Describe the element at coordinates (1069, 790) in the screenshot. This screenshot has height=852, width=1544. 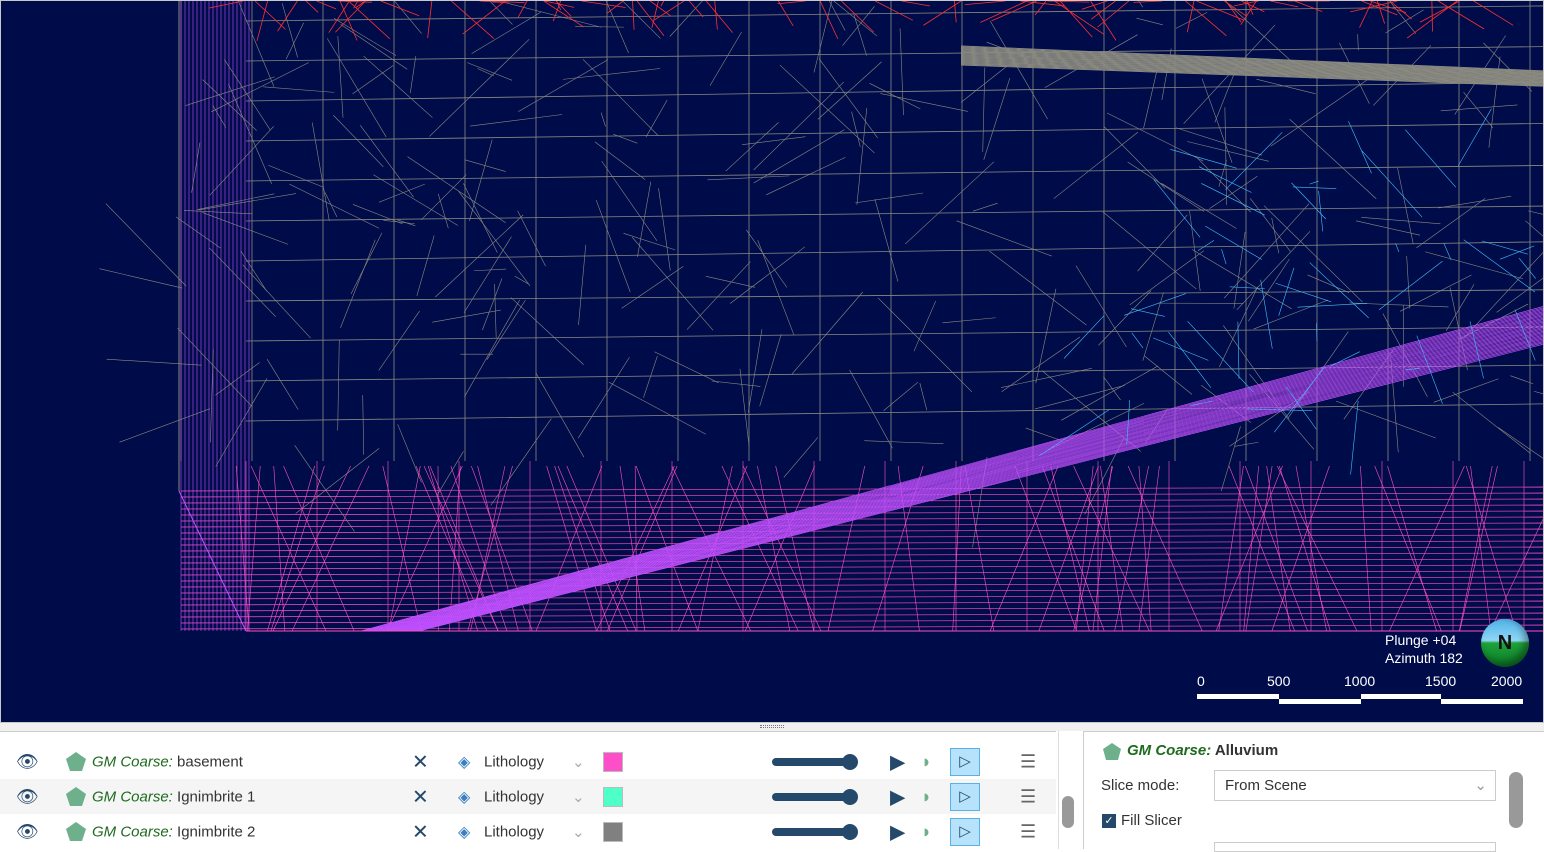
I see `list-scrollbar` at that location.